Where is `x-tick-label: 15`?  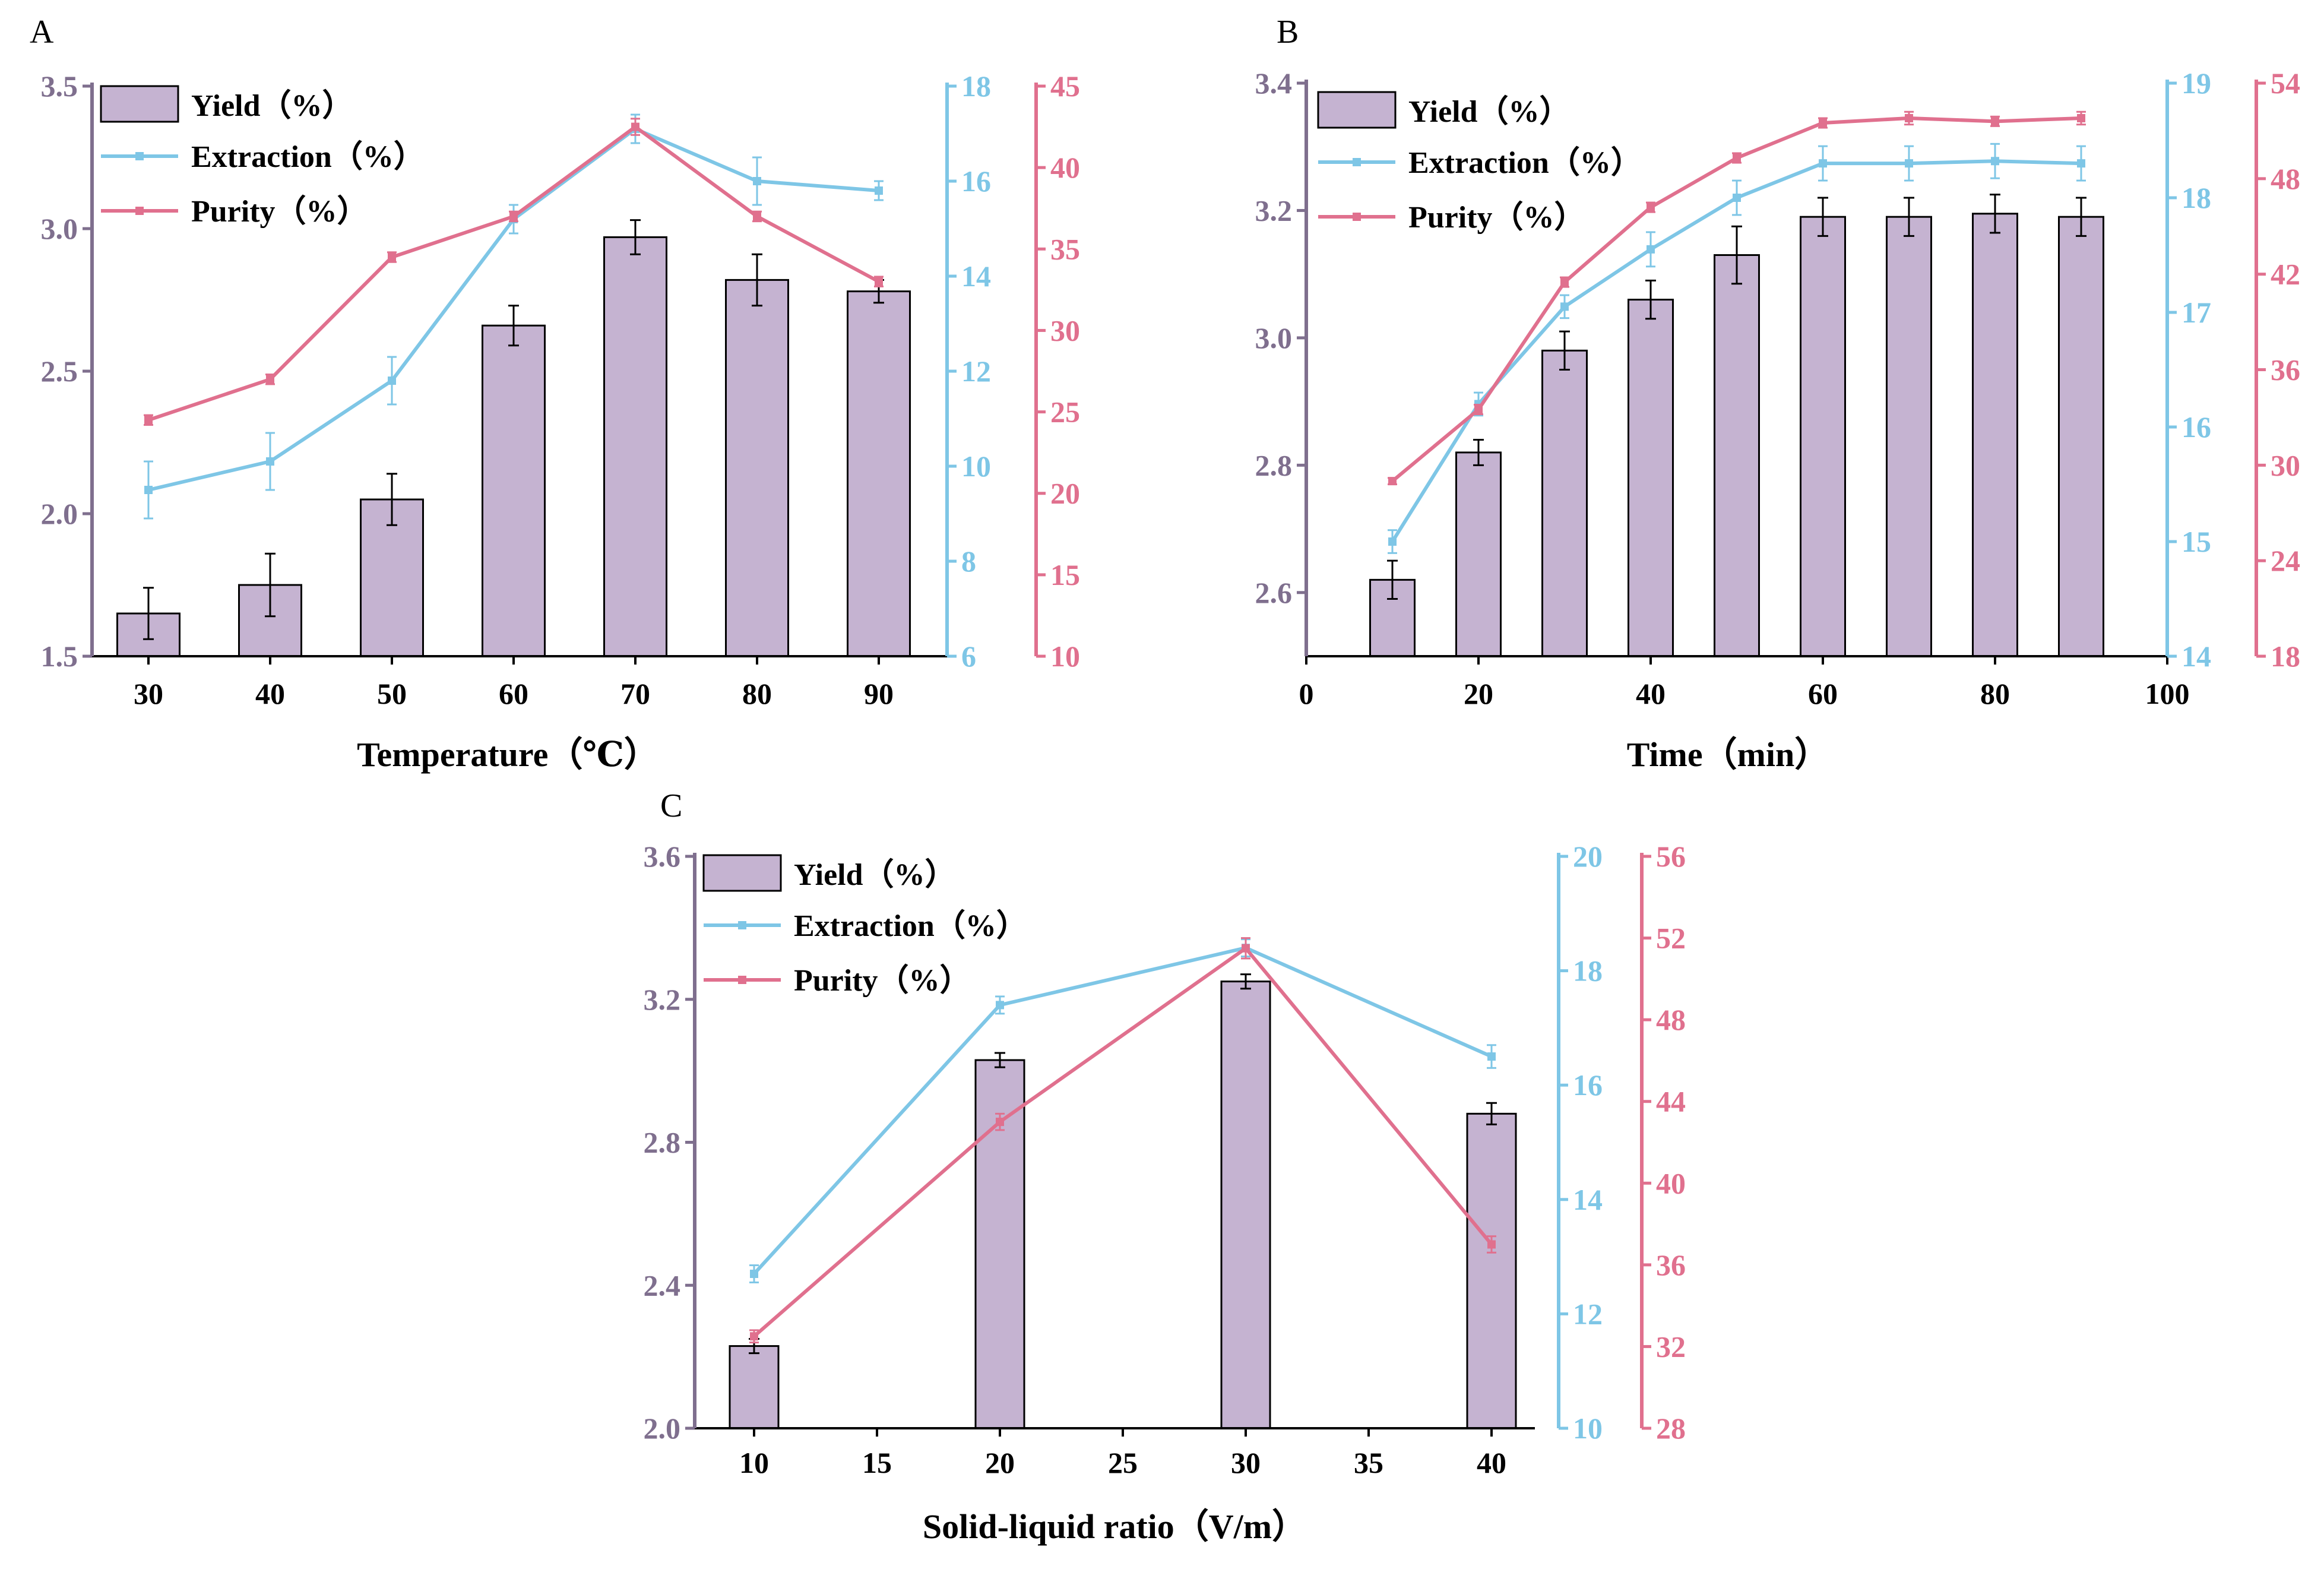
x-tick-label: 15 is located at coordinates (877, 1462).